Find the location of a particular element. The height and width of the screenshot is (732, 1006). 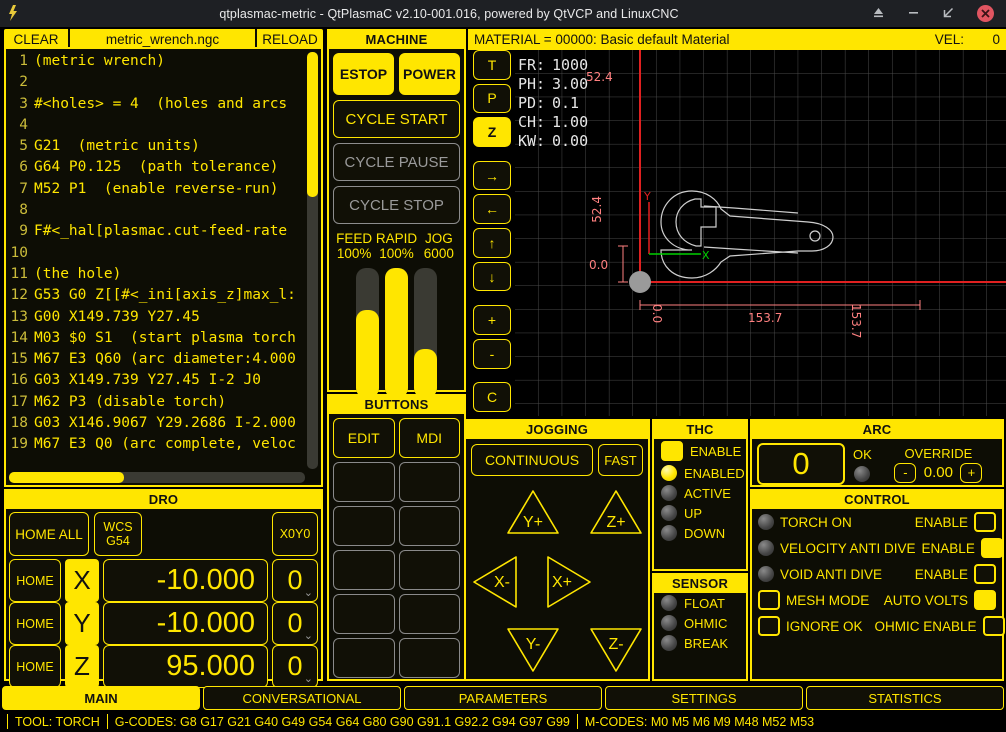

cycle-stop-button: CYCLE STOP is located at coordinates (396, 205).